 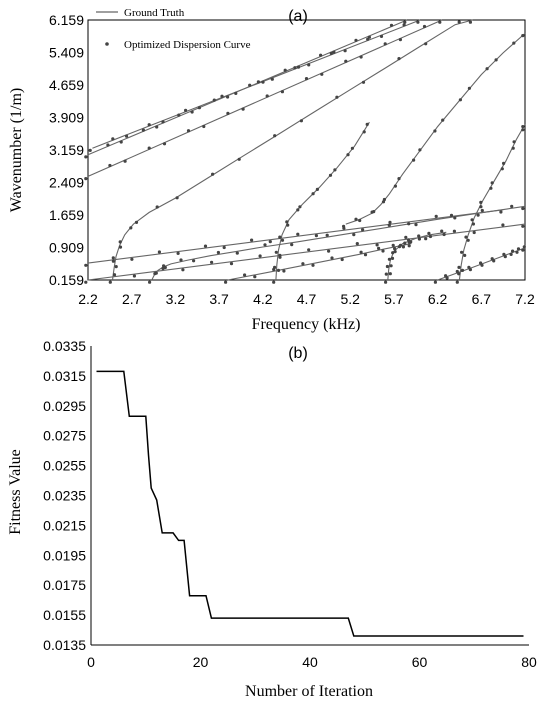 I want to click on x-axis-label-b: Number of Iteration, so click(x=309, y=691).